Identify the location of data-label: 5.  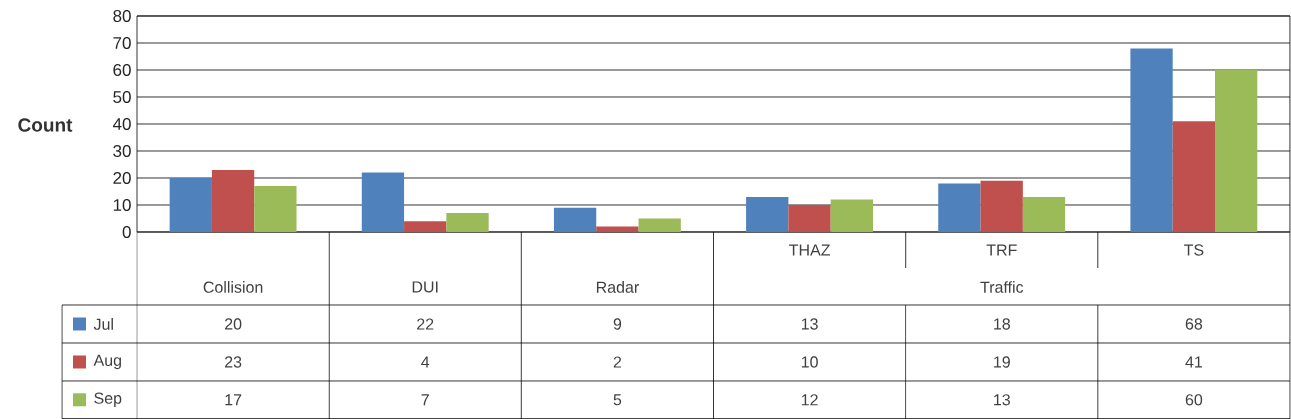
(617, 400).